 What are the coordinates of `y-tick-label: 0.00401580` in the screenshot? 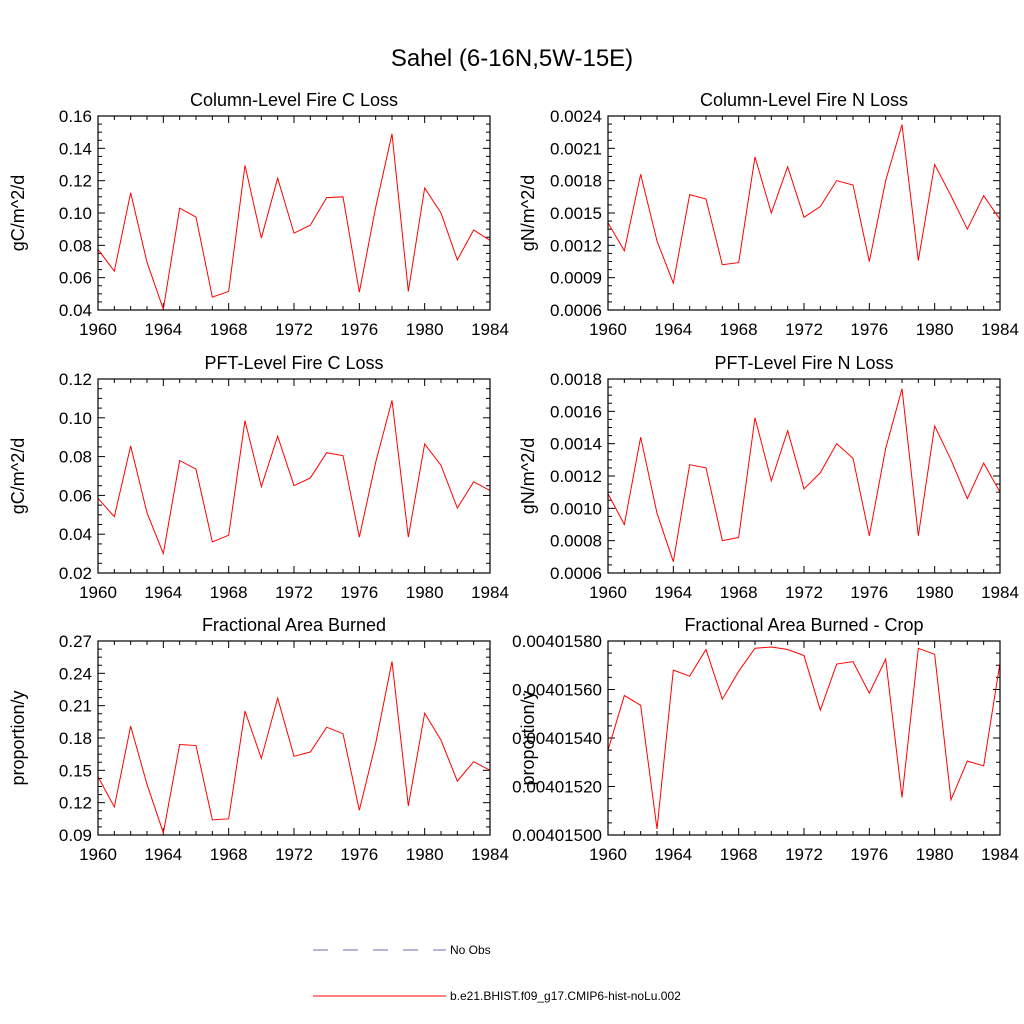 It's located at (557, 641).